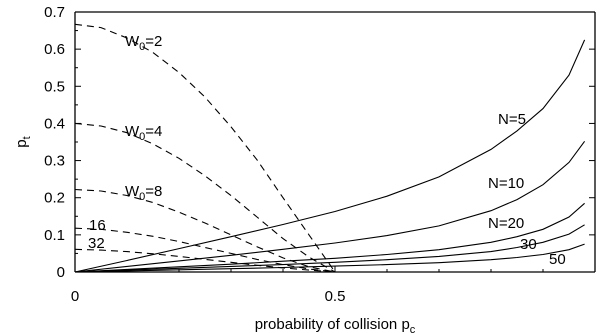 This screenshot has height=333, width=607. I want to click on curve-label-4: 32, so click(96, 243).